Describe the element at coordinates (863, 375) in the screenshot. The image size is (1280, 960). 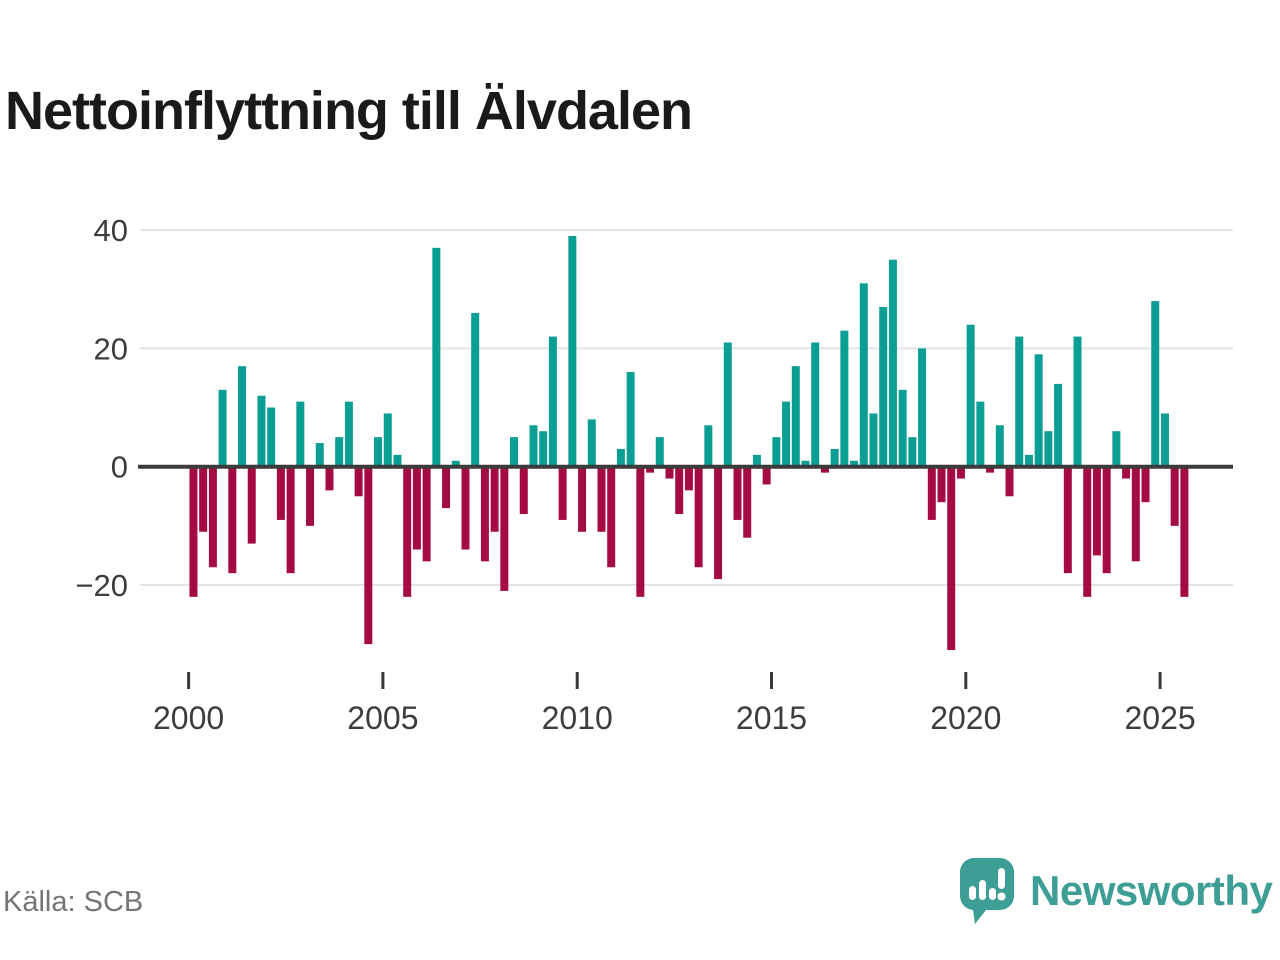
I see `bar-2017Q2` at that location.